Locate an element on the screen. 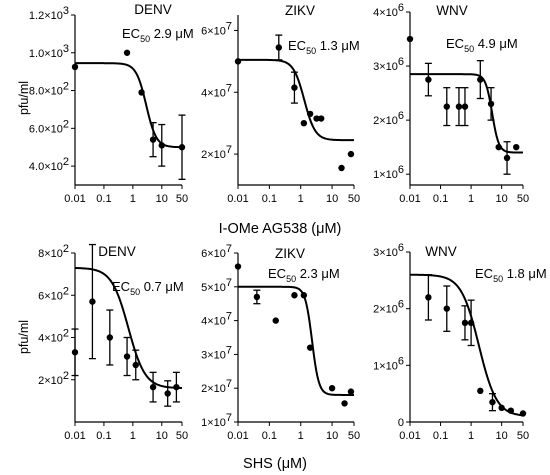 The height and width of the screenshot is (475, 550). panel-4-x-tick-label: 0.1 is located at coordinates (103, 436).